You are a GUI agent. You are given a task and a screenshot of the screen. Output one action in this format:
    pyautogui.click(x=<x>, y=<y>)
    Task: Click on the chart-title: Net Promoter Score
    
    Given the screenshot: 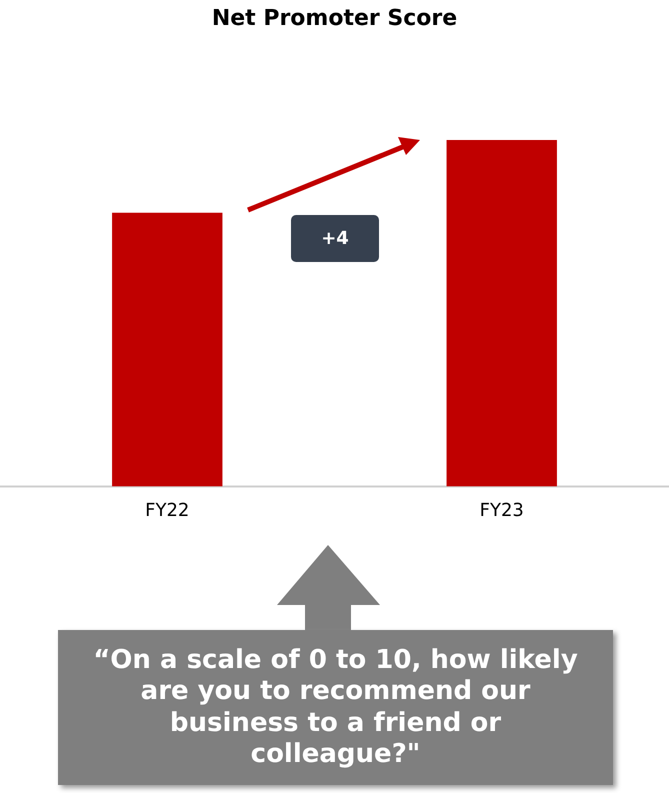 What is the action you would take?
    pyautogui.click(x=334, y=18)
    